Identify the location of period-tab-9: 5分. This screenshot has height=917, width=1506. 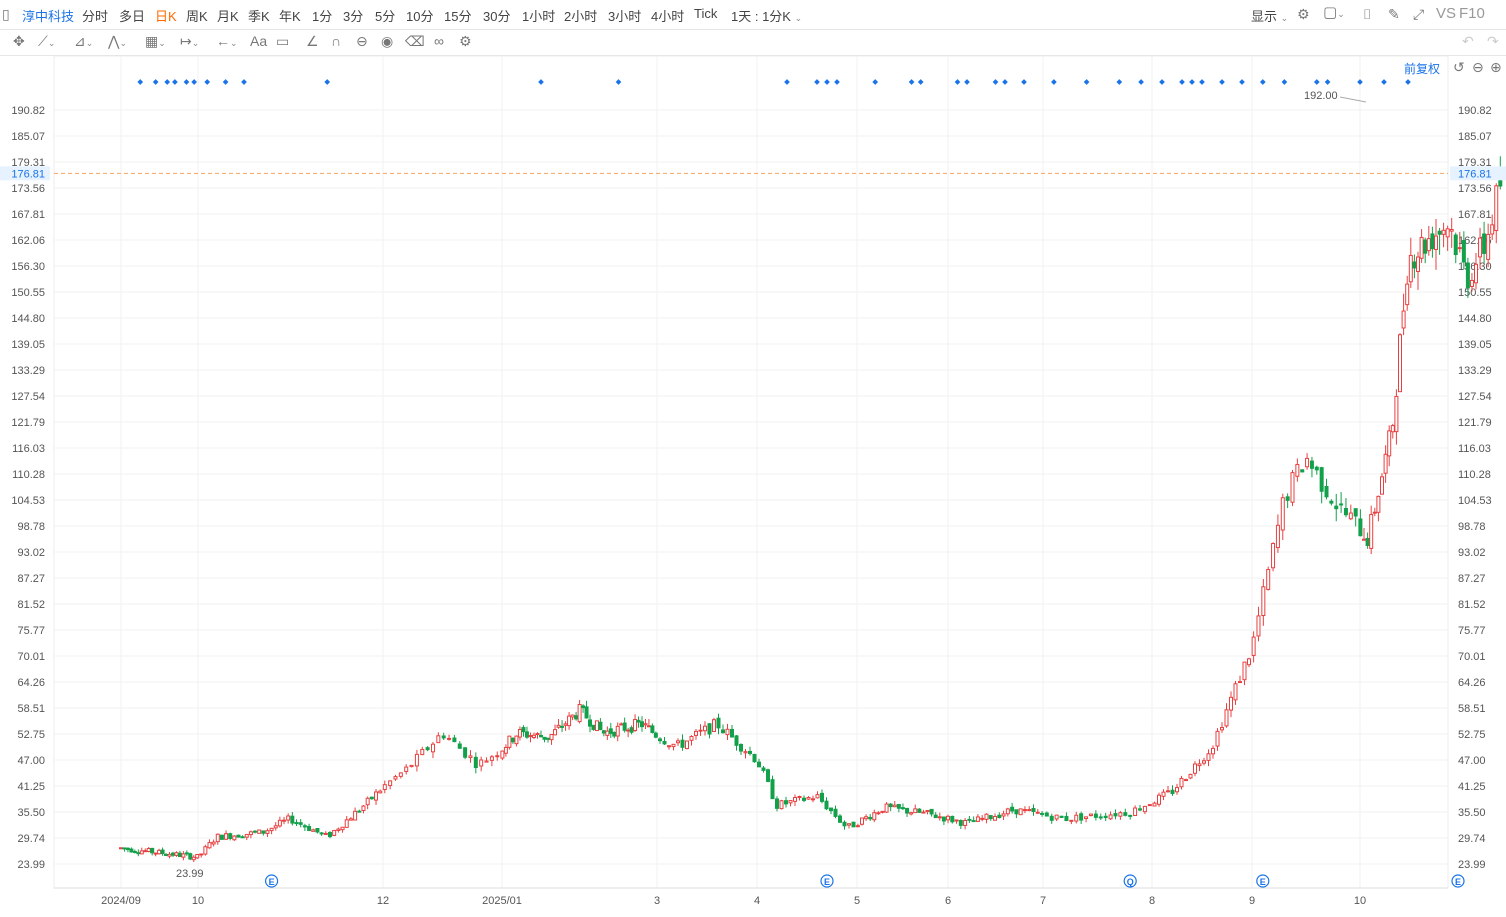
(385, 16).